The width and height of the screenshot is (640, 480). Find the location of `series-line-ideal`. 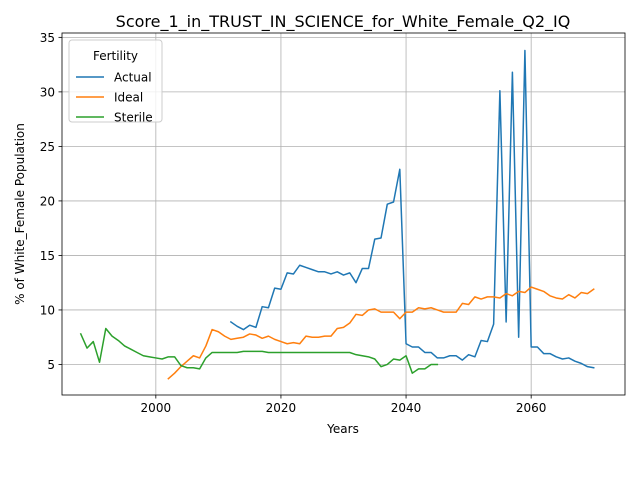

series-line-ideal is located at coordinates (381, 333).